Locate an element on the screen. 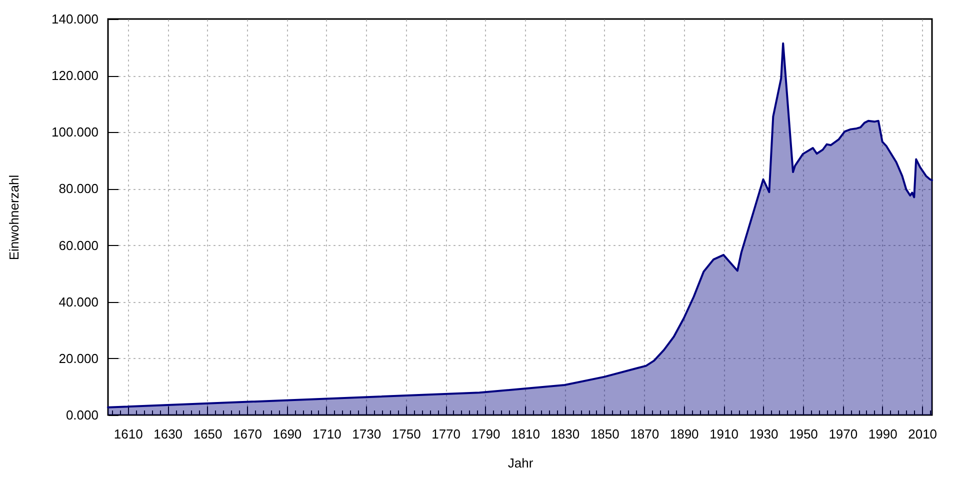 This screenshot has height=480, width=960. x-tick-label: 1850 is located at coordinates (605, 434).